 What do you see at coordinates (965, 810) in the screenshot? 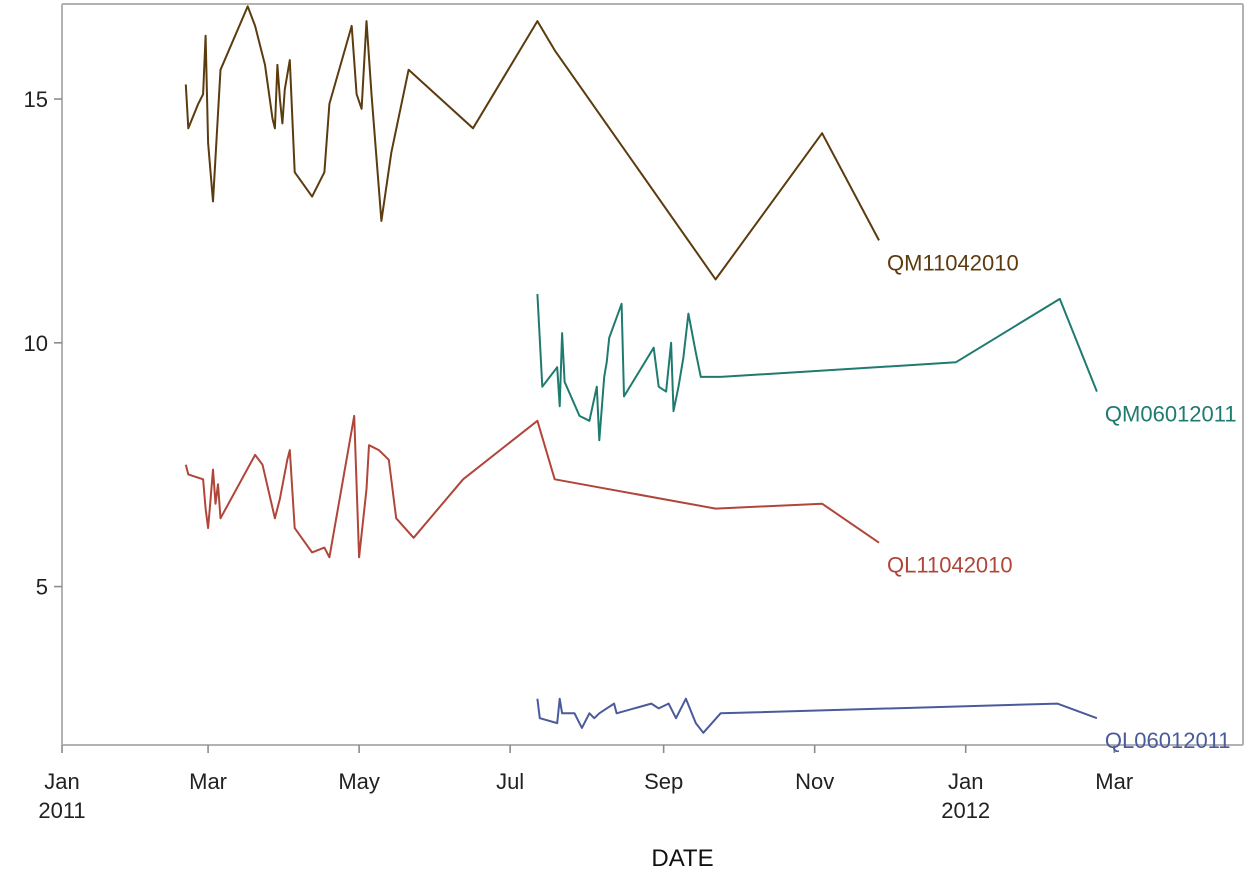
I see `x-tick-year-label: 2012` at bounding box center [965, 810].